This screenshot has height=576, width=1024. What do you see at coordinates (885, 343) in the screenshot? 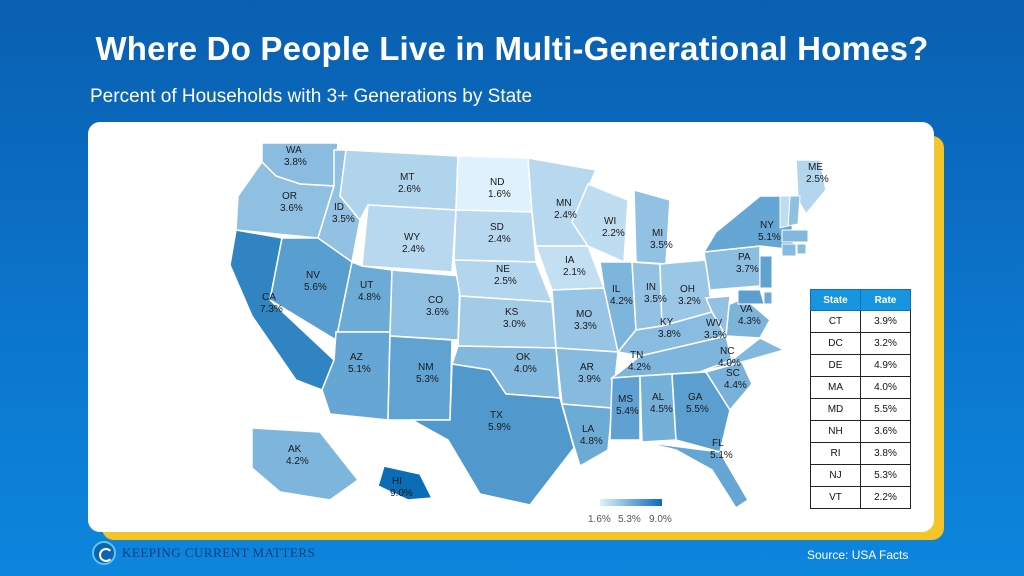
I see `table-cell-rate: 3.2%` at bounding box center [885, 343].